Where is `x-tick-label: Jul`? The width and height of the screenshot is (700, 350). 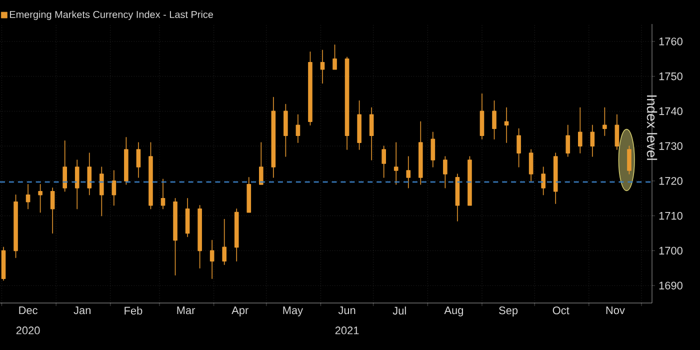
x-tick-label: Jul is located at coordinates (399, 310).